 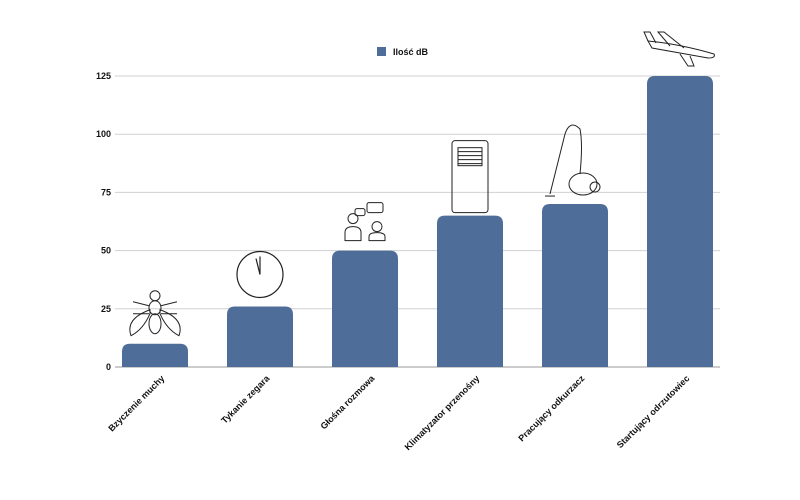 I want to click on x-tick-label: Głośna rozmowa, so click(x=347, y=402).